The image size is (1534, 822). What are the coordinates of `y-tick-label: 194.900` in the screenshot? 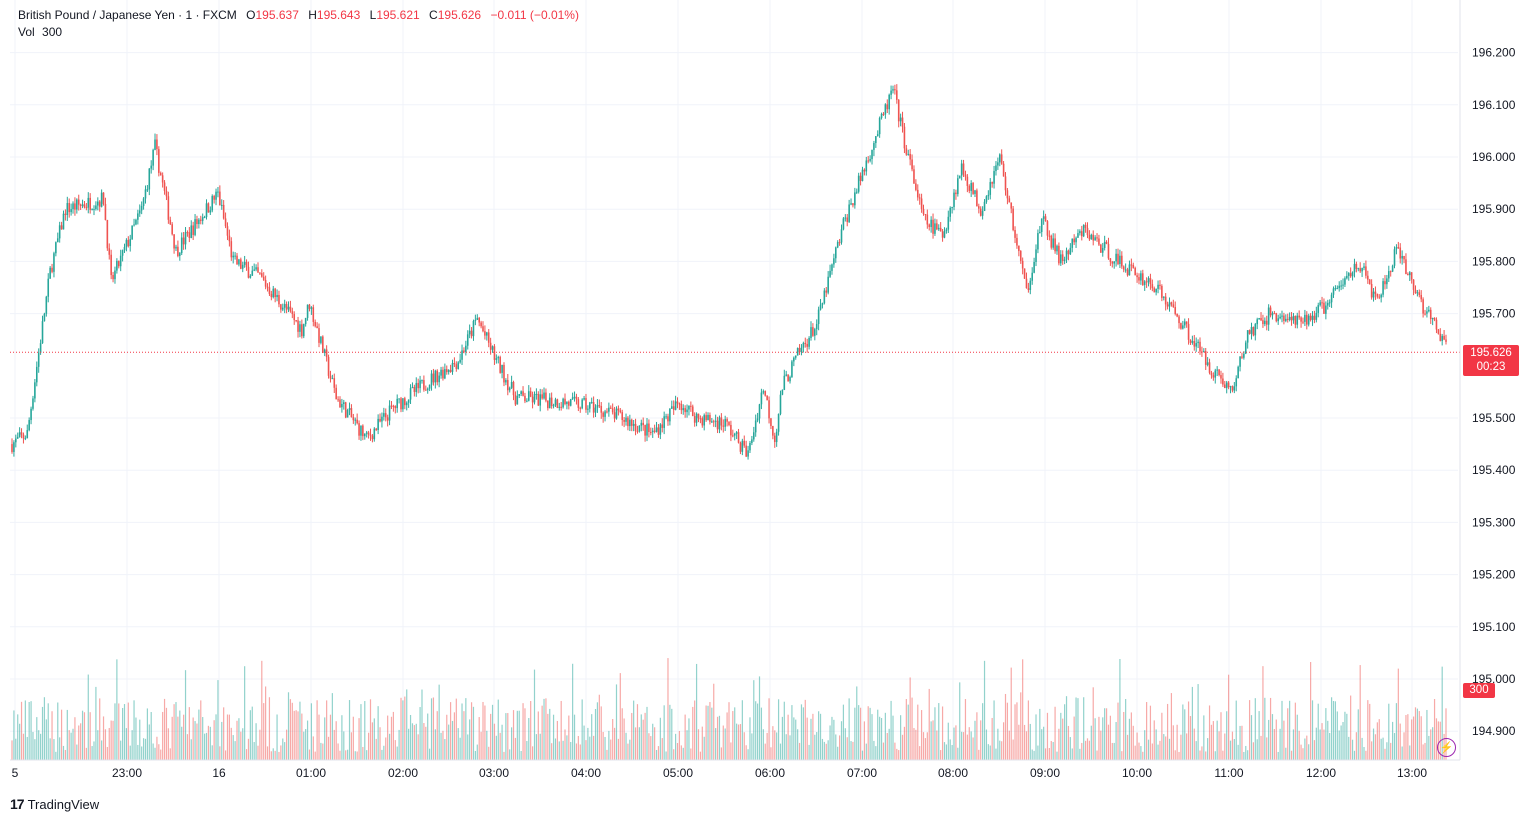 It's located at (1494, 731).